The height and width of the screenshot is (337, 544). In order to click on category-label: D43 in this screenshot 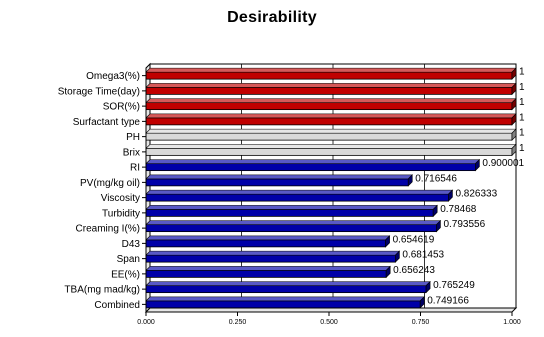, I will do `click(131, 244)`.